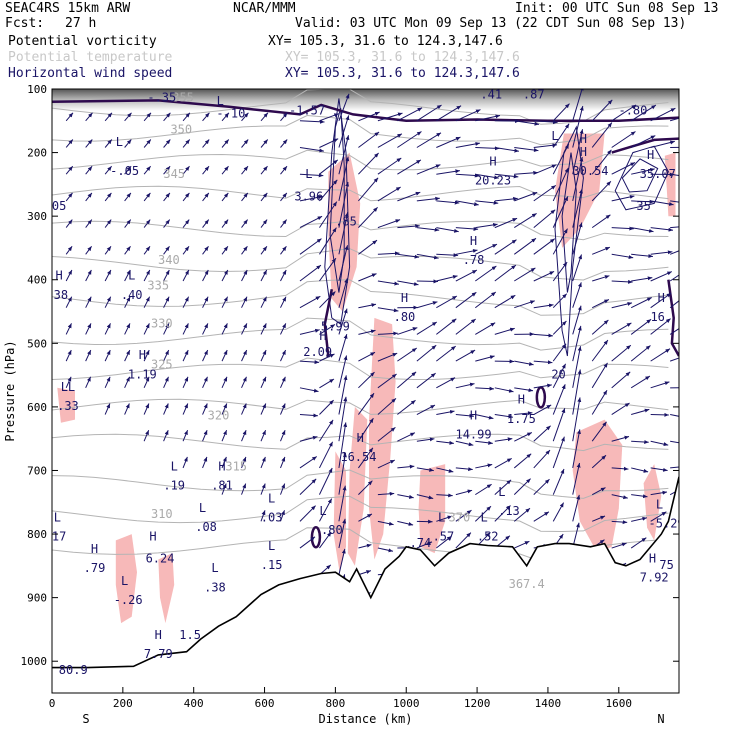 Image resolution: width=740 pixels, height=740 pixels. Describe the element at coordinates (82, 41) in the screenshot. I see `field-name-pv: Potential vorticity` at that location.